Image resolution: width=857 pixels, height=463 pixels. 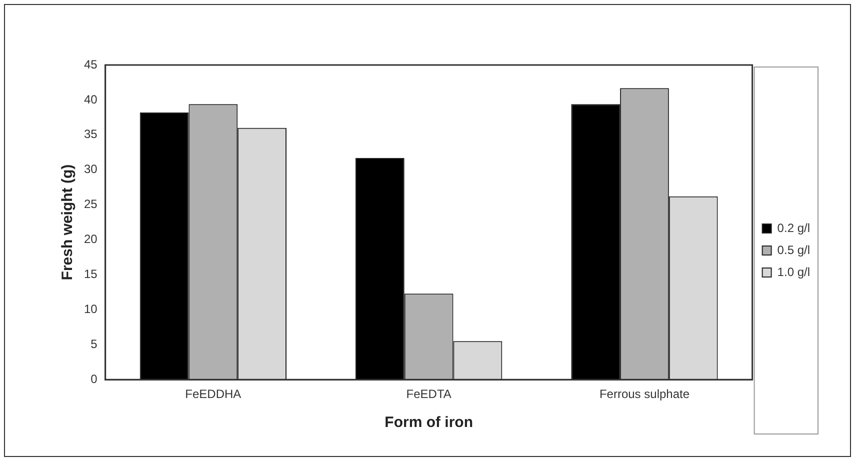 I want to click on y-tick-label: 25, so click(x=91, y=204).